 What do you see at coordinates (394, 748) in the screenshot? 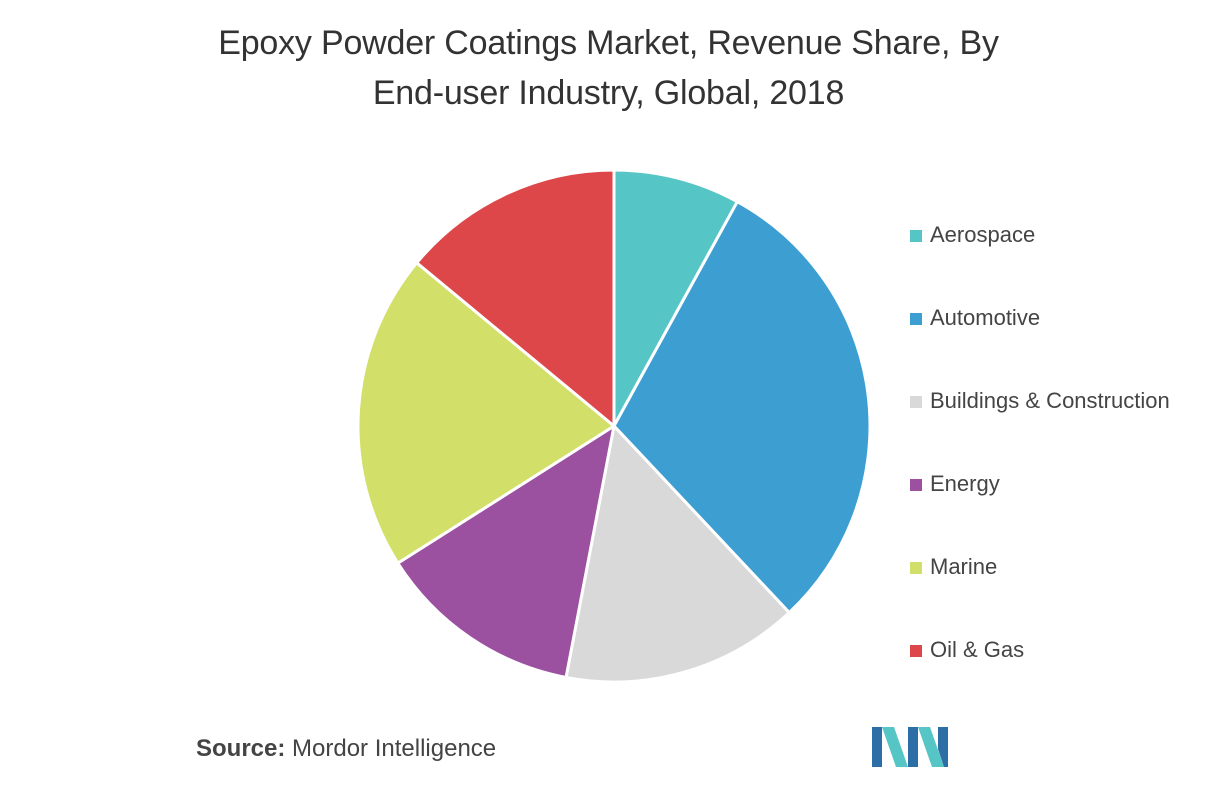
I see `source-value: Mordor Intelligence` at bounding box center [394, 748].